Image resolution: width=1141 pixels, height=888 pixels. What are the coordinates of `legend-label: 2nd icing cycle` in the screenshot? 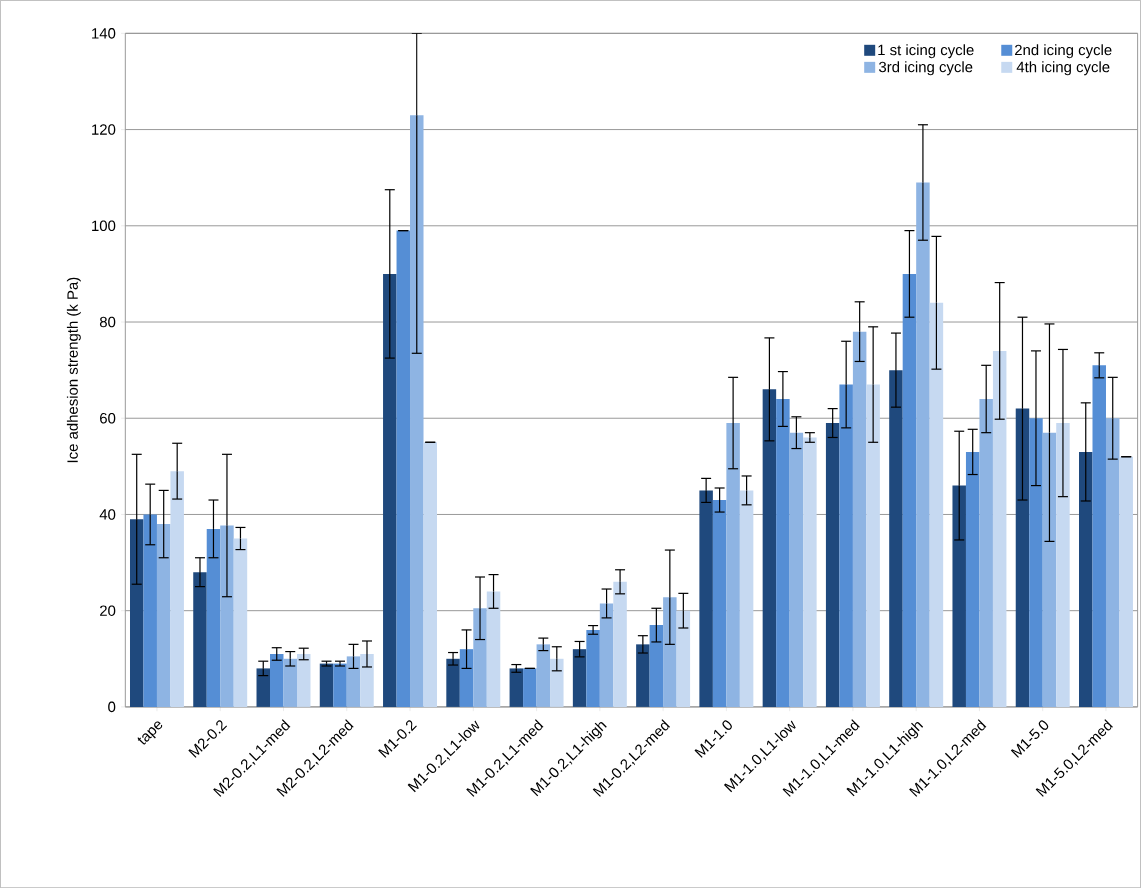 It's located at (1063, 51).